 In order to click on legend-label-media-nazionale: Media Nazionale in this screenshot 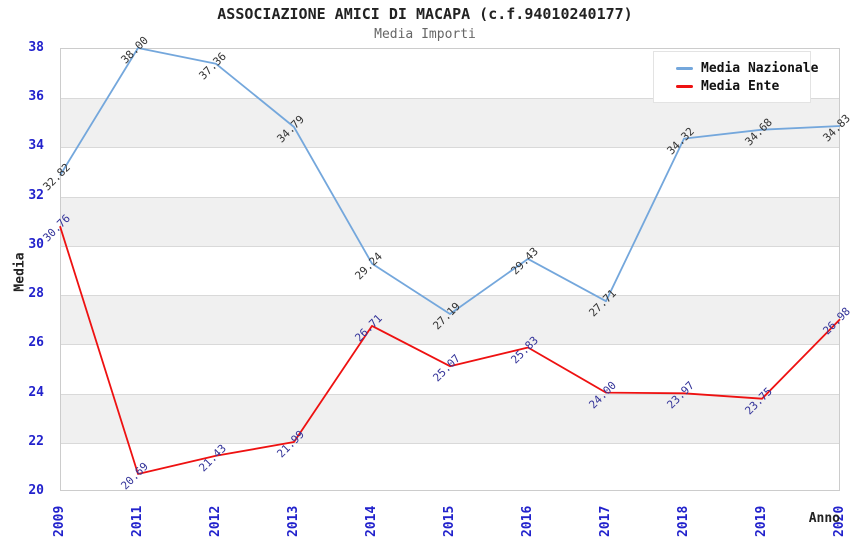, I will do `click(760, 68)`.